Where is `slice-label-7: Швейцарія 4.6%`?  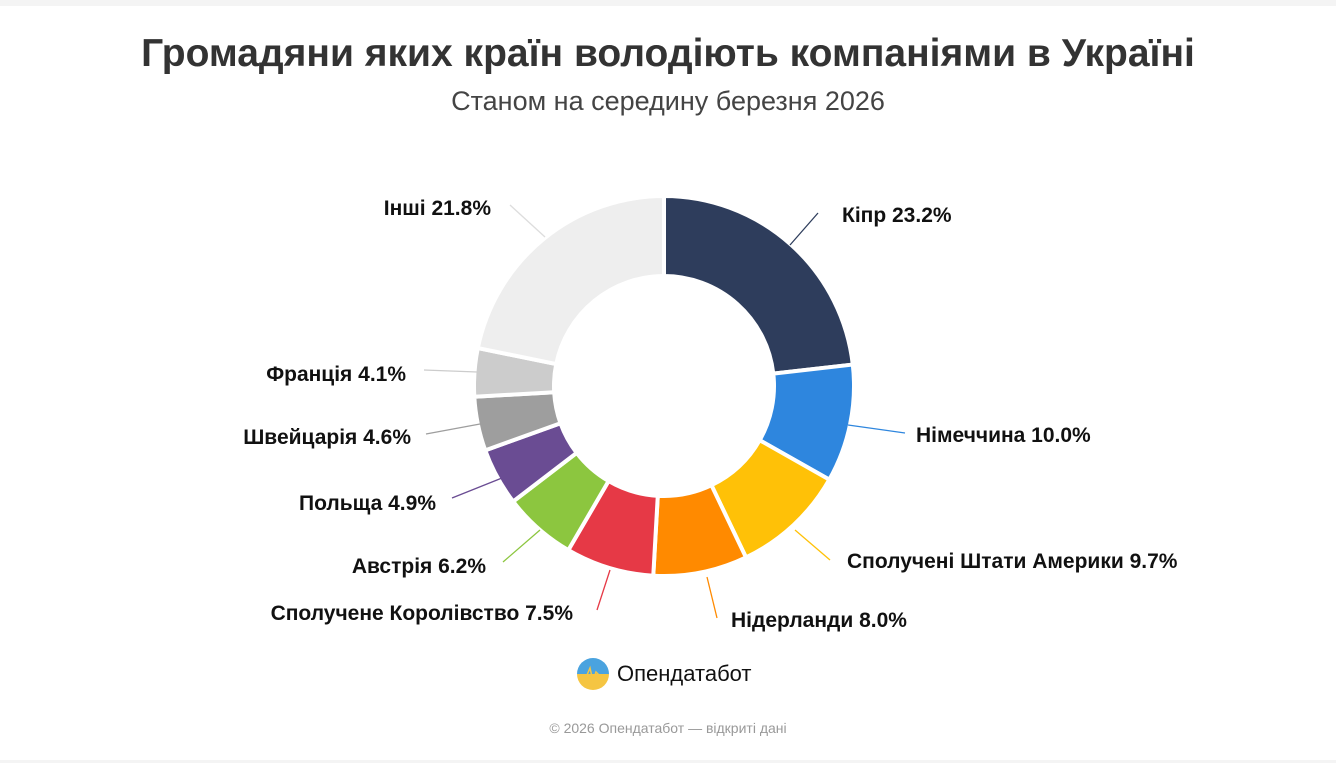 slice-label-7: Швейцарія 4.6% is located at coordinates (327, 437).